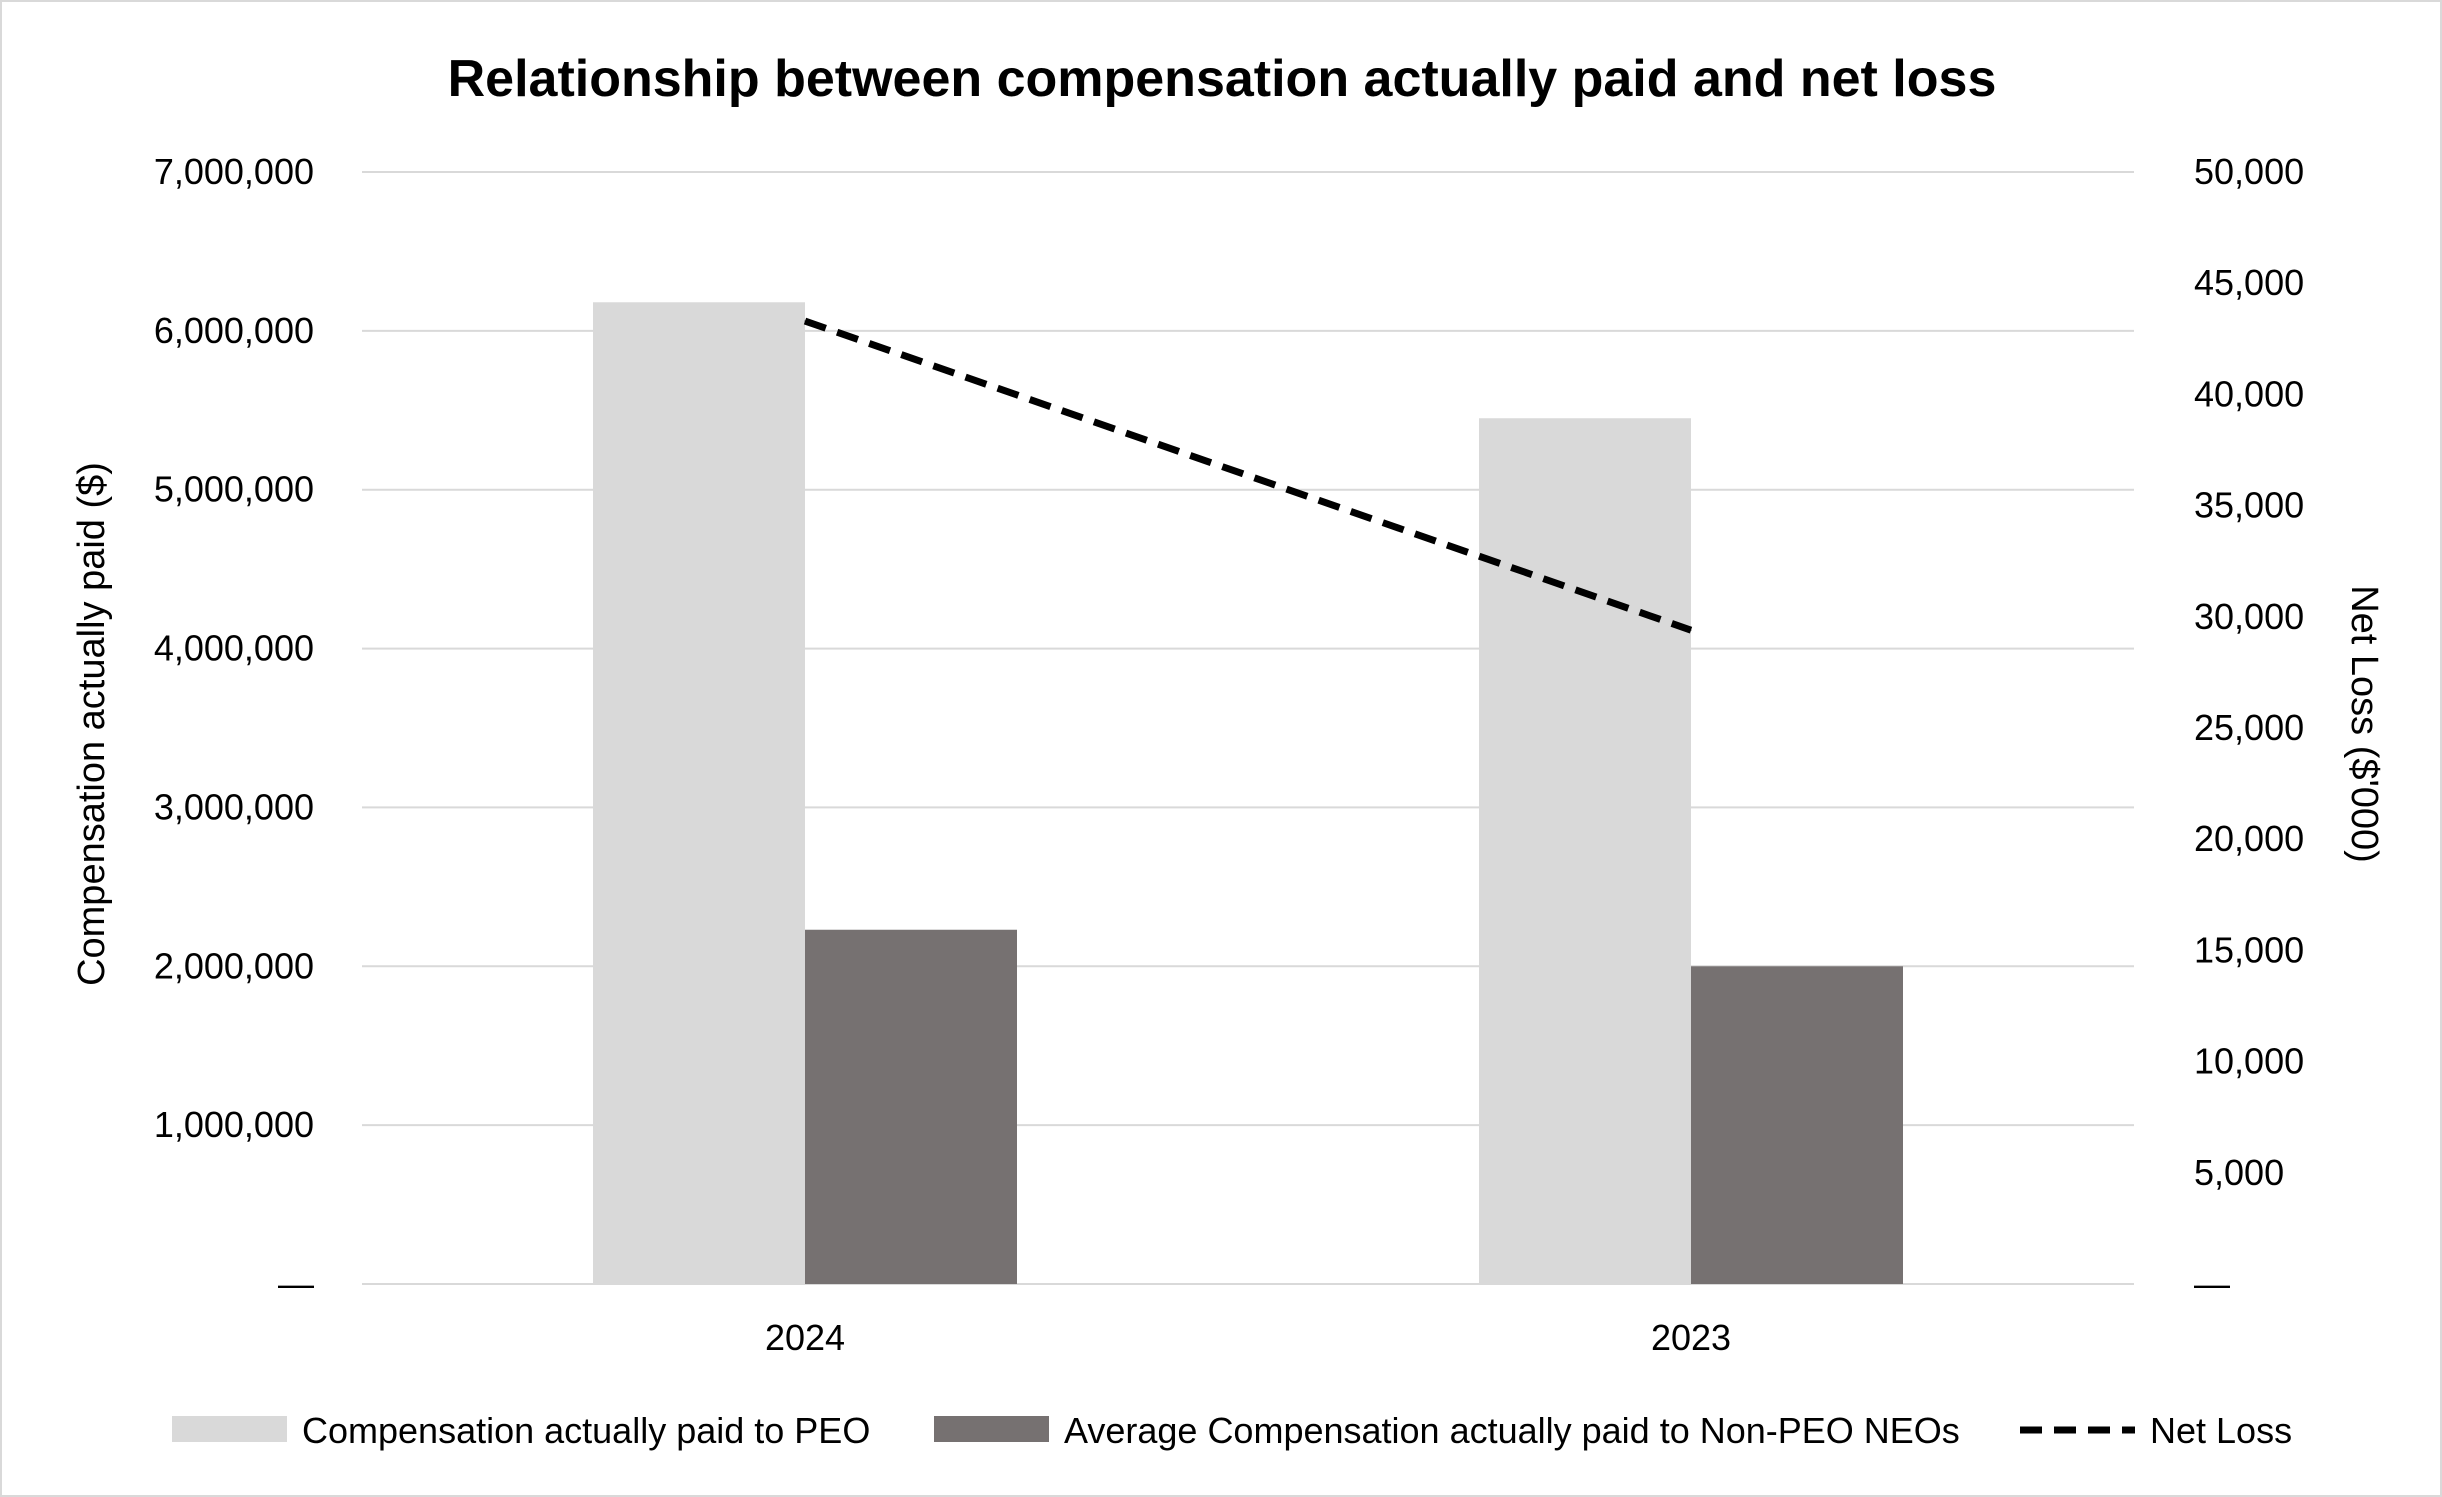 The image size is (2442, 1497). I want to click on x-tick-label: 2024, so click(805, 1337).